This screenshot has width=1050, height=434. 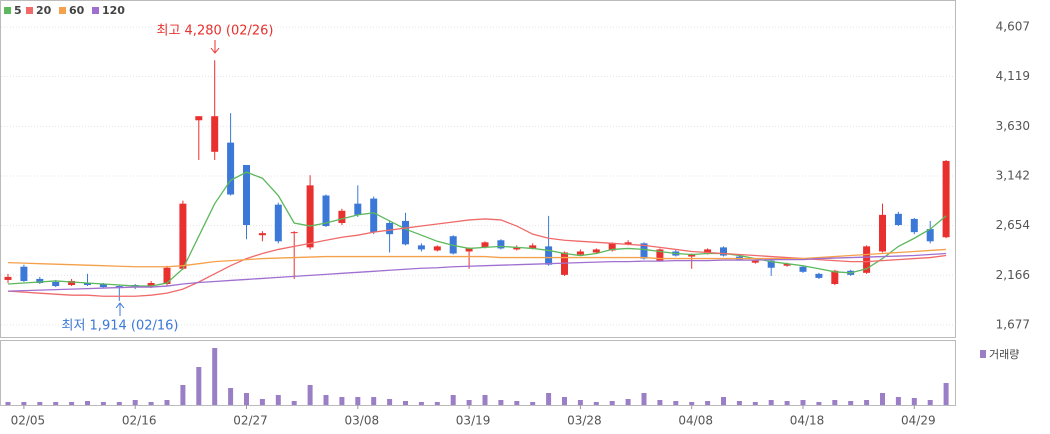 What do you see at coordinates (1013, 275) in the screenshot?
I see `y-tick-label: 2,166` at bounding box center [1013, 275].